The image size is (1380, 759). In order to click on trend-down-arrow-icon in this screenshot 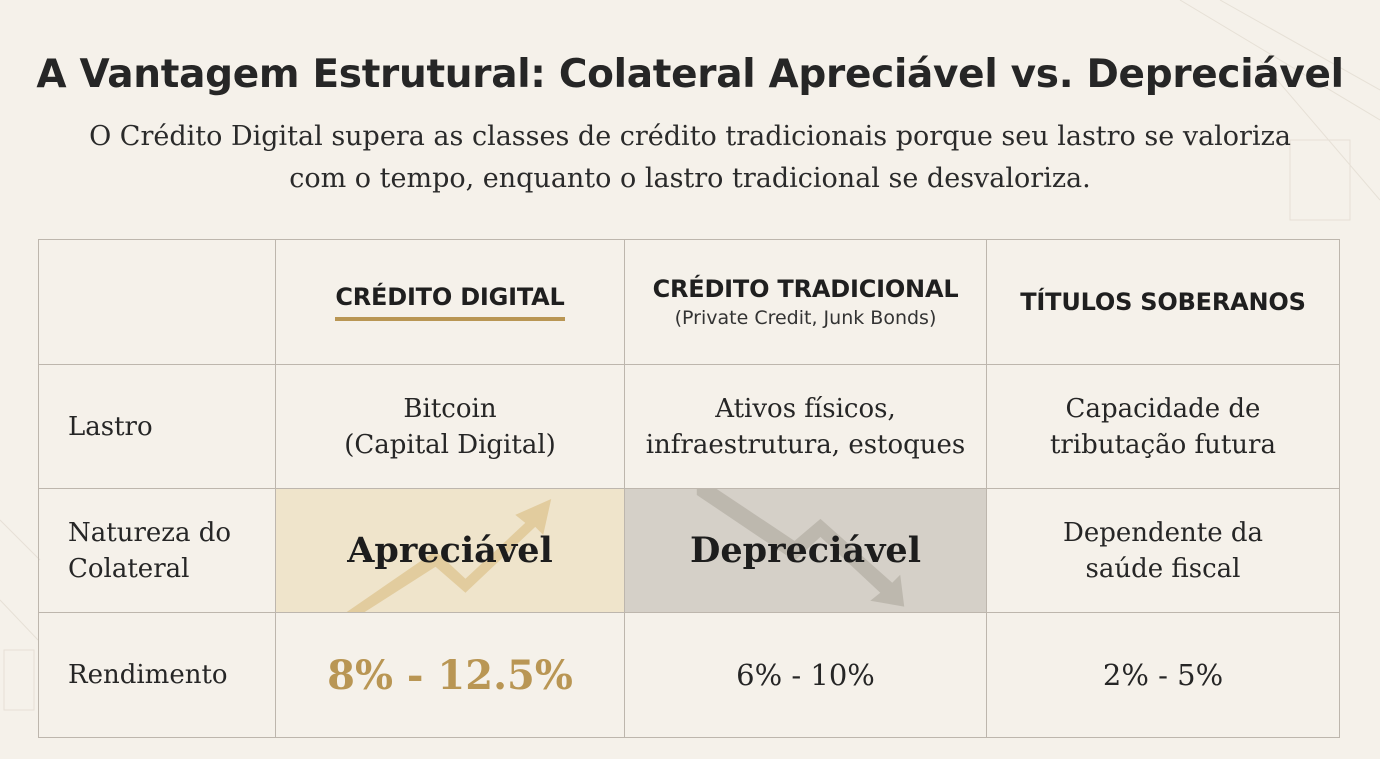, I will do `click(800, 548)`.